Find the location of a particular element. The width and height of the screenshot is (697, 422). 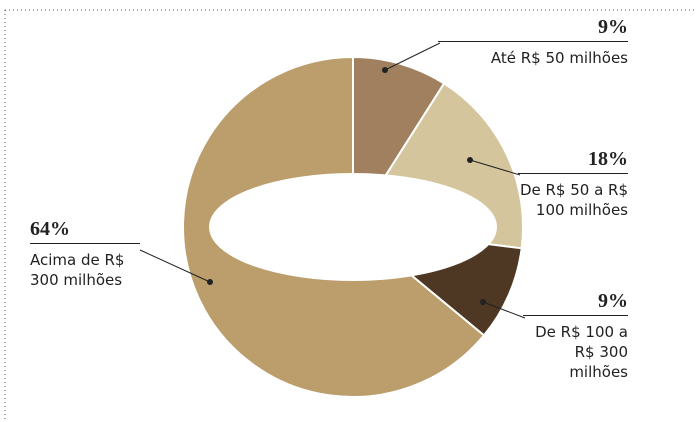

slice-label: 64% Acima de R$ 300 milhões is located at coordinates (85, 254).